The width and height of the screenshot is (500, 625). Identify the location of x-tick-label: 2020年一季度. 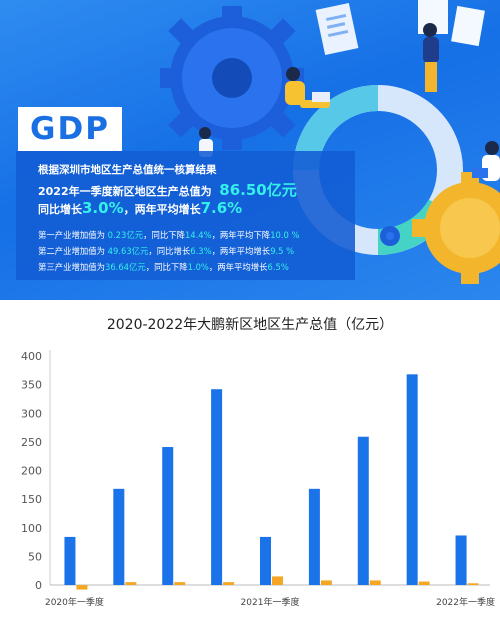
(74, 602).